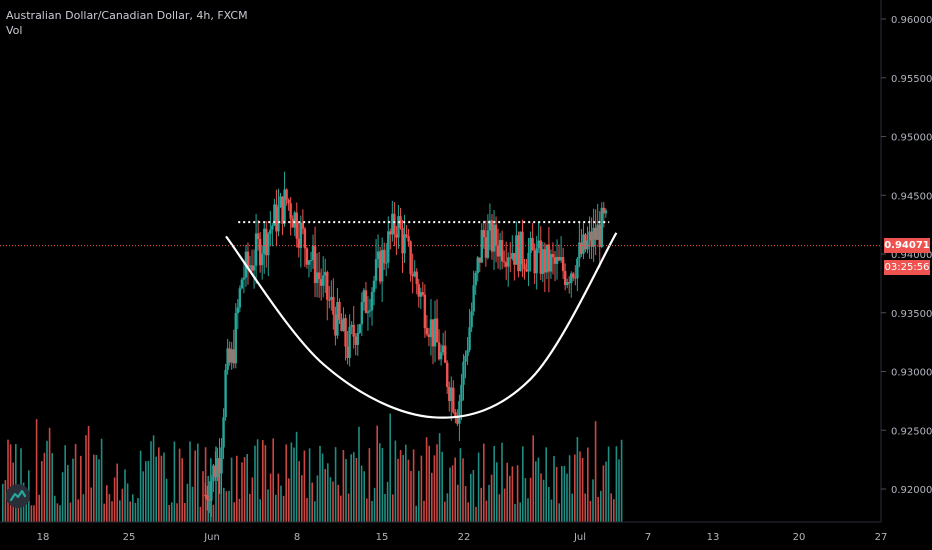 The image size is (932, 550). I want to click on time-tick-label: 15, so click(382, 537).